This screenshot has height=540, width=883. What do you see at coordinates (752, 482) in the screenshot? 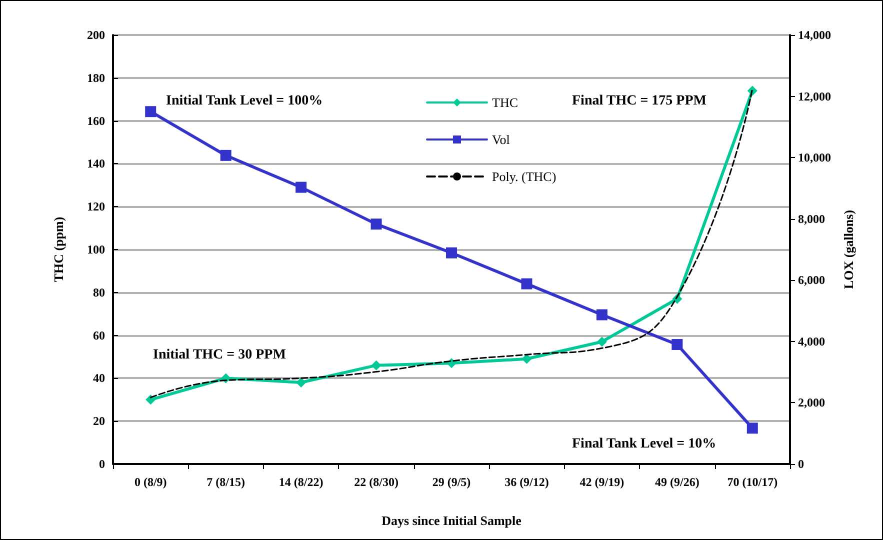
I see `x-tick-label: 70 (10/17)` at bounding box center [752, 482].